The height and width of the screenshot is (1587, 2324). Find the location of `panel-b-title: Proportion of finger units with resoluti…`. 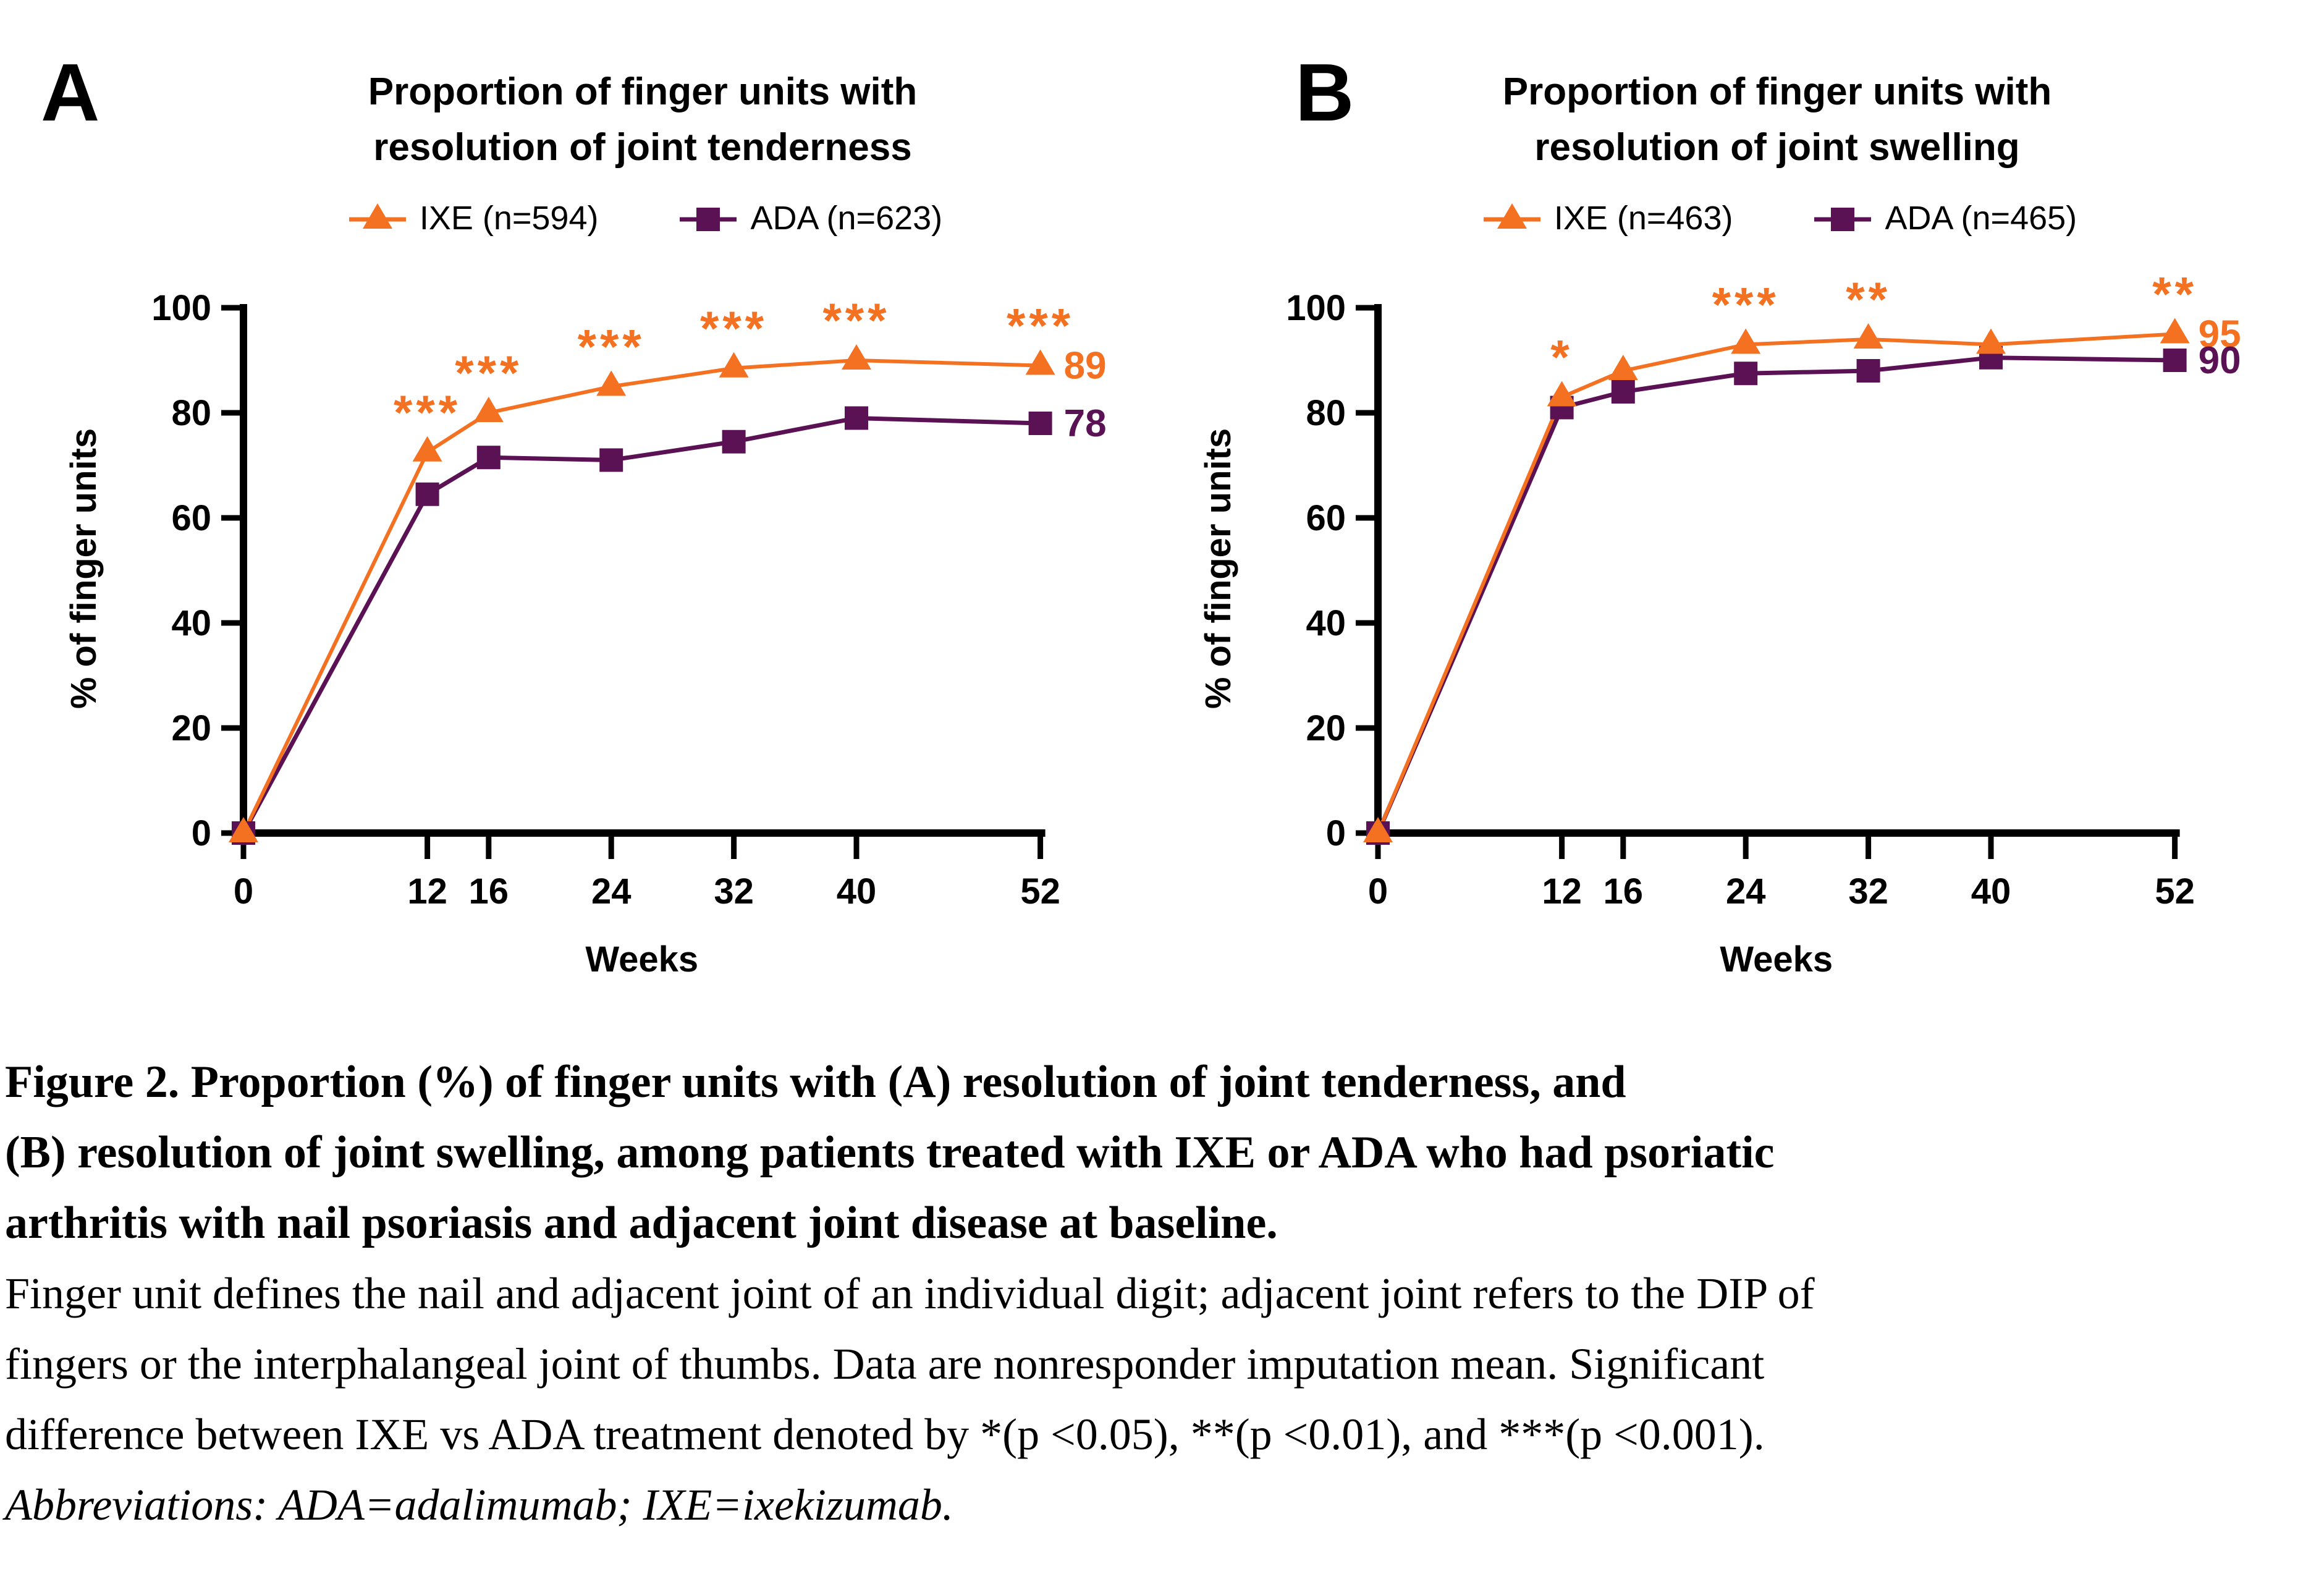

panel-b-title: Proportion of finger units with resoluti… is located at coordinates (1777, 120).